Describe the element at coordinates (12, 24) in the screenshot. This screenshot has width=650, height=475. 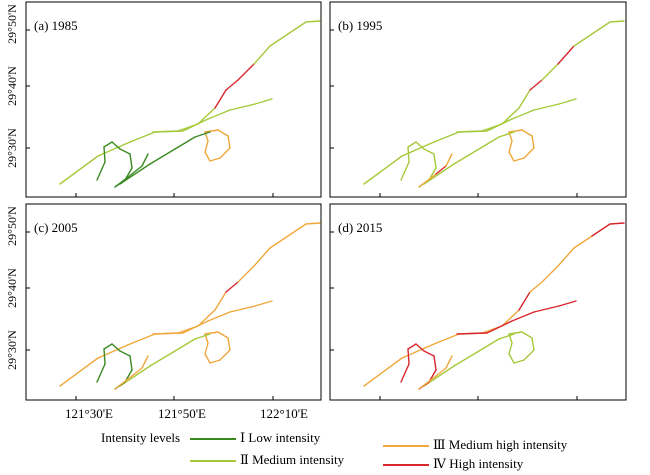
I see `y-tick-label: 29°50'N` at that location.